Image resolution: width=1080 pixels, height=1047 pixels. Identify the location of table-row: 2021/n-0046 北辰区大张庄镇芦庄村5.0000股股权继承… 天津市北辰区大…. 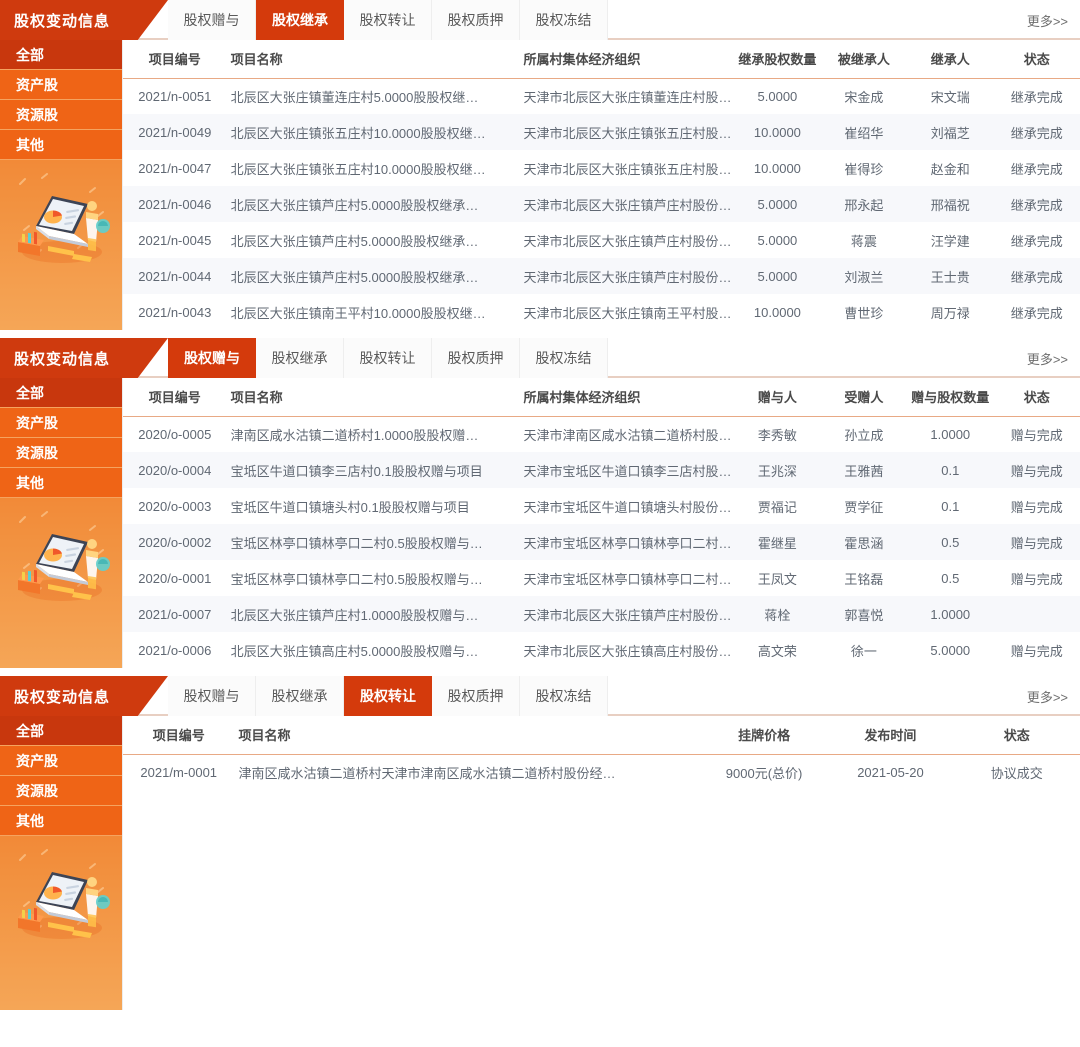
(601, 204).